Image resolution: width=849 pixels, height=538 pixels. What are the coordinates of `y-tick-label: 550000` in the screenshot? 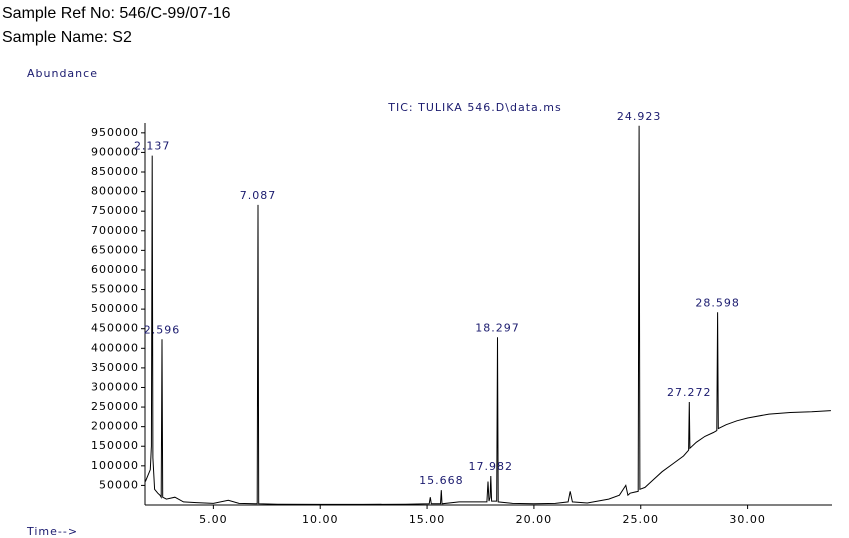 It's located at (115, 289).